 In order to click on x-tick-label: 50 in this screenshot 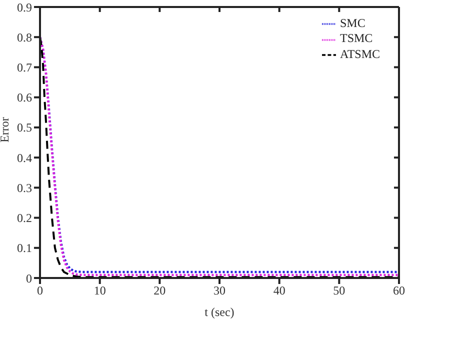, I will do `click(339, 291)`.